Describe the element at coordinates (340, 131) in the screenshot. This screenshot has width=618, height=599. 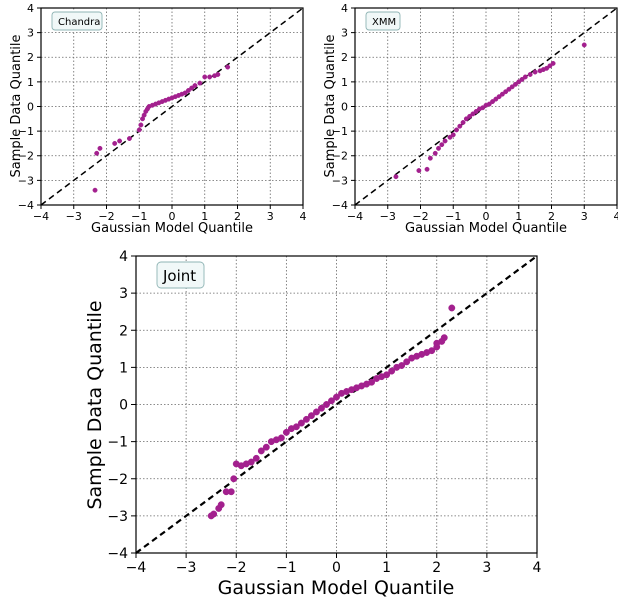
I see `y-tick-label: −1` at that location.